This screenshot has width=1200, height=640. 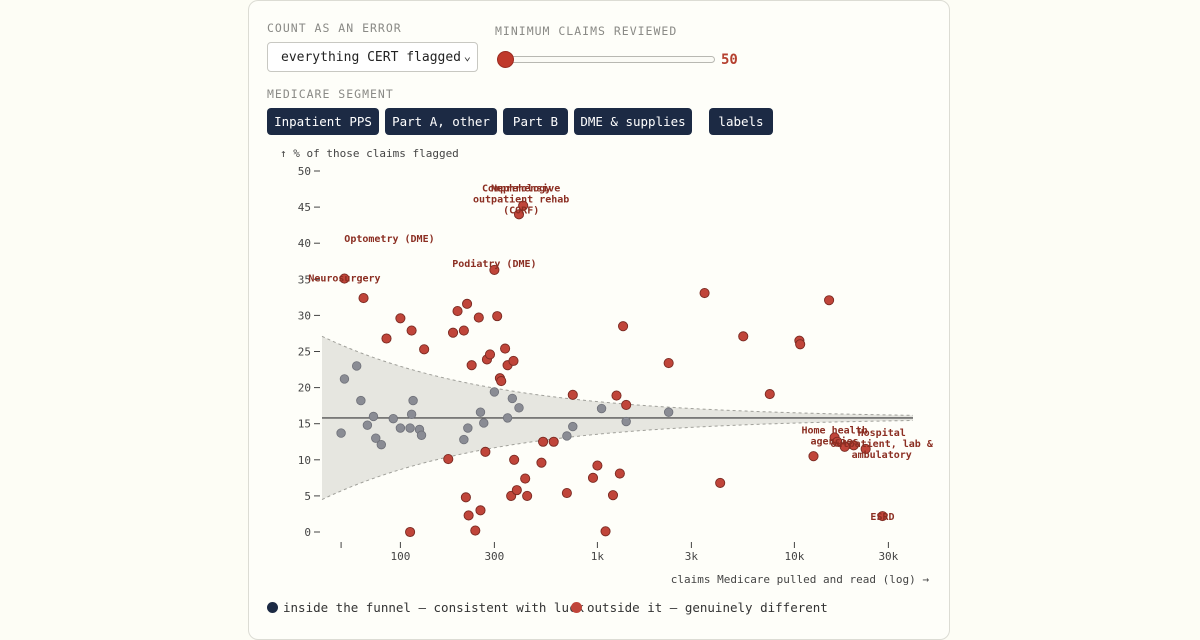 What do you see at coordinates (441, 121) in the screenshot?
I see `segment-button-part-a: Part A, other` at bounding box center [441, 121].